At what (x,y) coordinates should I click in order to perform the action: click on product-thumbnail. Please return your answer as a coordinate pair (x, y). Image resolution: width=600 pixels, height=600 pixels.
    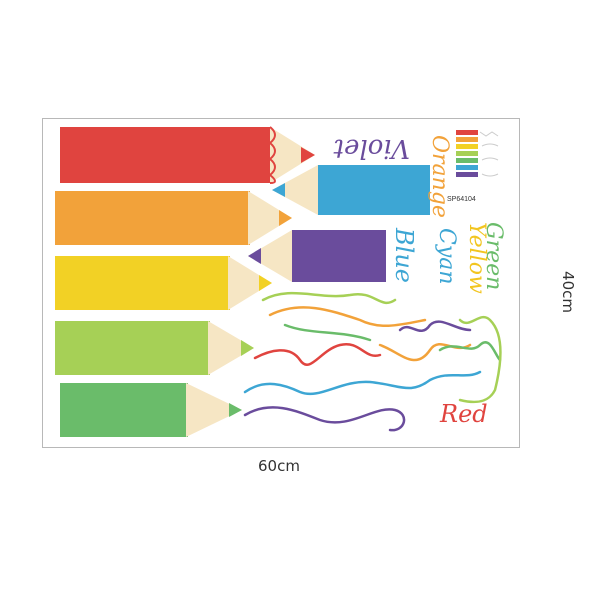
    Looking at the image, I should click on (477, 153).